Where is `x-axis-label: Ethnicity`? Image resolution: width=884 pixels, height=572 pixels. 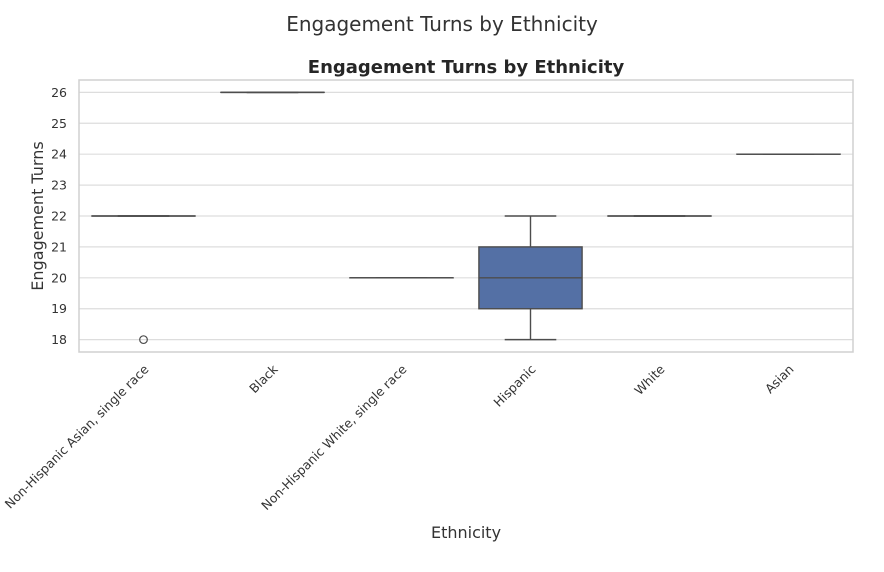 x-axis-label: Ethnicity is located at coordinates (466, 532).